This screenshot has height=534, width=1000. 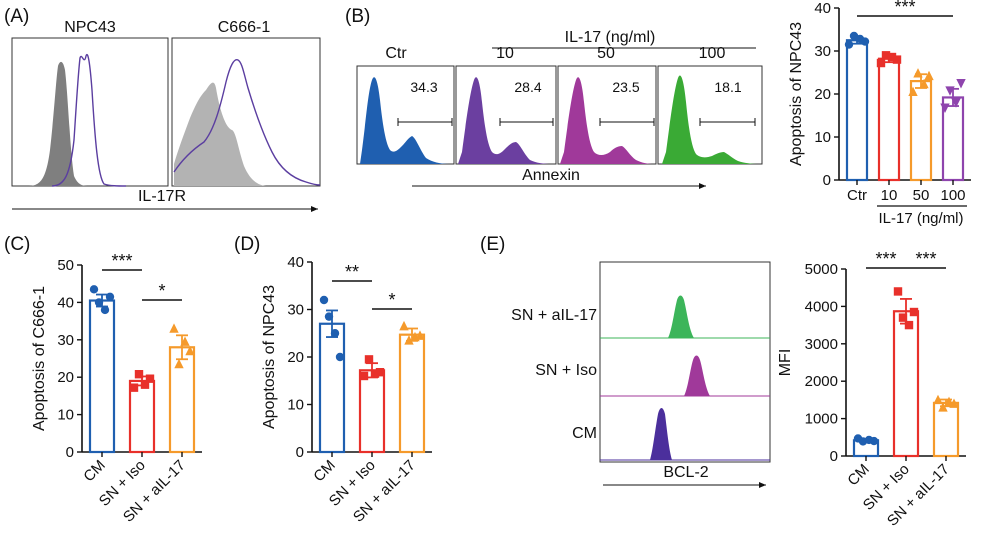 I want to click on panel-d-letter: (D), so click(x=247, y=244).